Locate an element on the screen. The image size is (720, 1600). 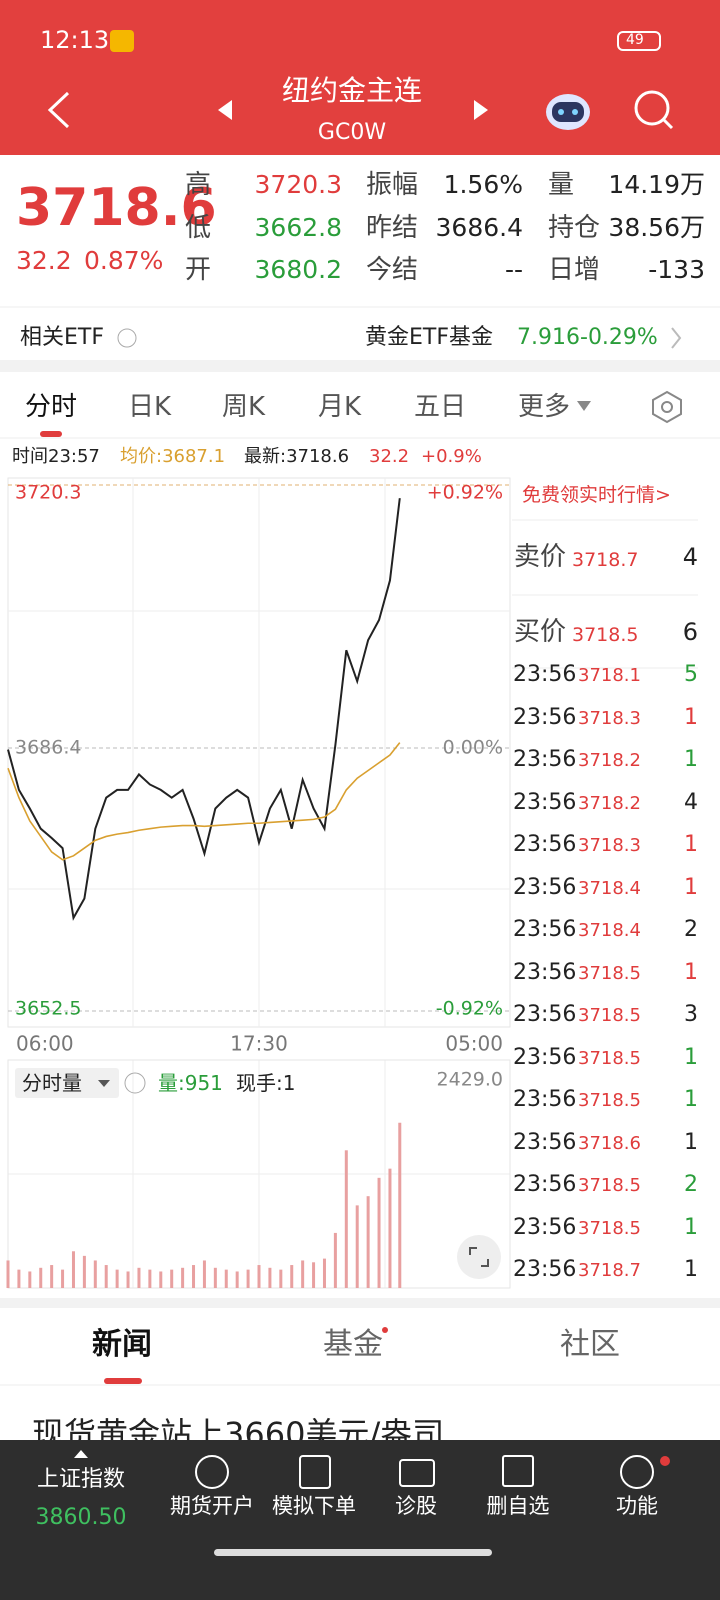
y2-tick-label: -0.92% is located at coordinates (469, 1009).